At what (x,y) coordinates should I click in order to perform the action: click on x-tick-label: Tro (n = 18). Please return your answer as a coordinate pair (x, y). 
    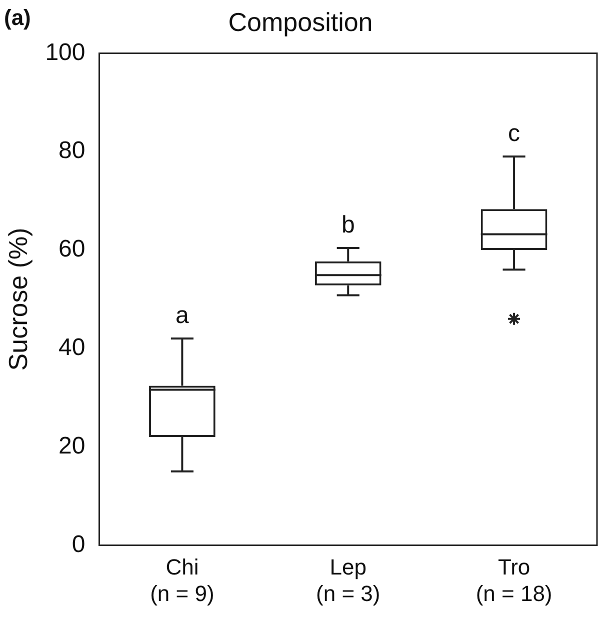
    Looking at the image, I should click on (514, 580).